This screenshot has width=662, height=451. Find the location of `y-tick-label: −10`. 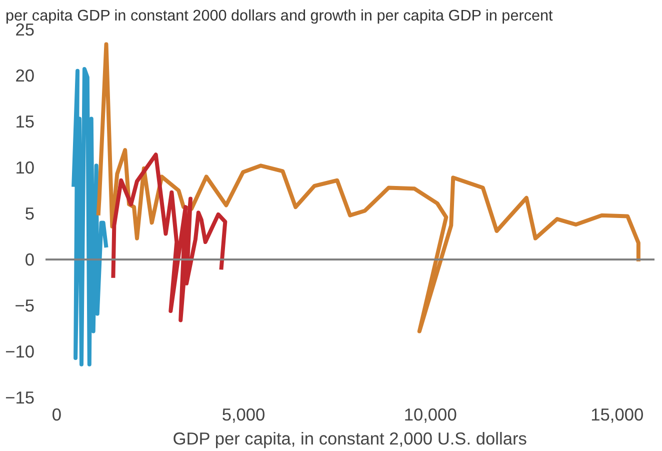

y-tick-label: −10 is located at coordinates (20, 352).